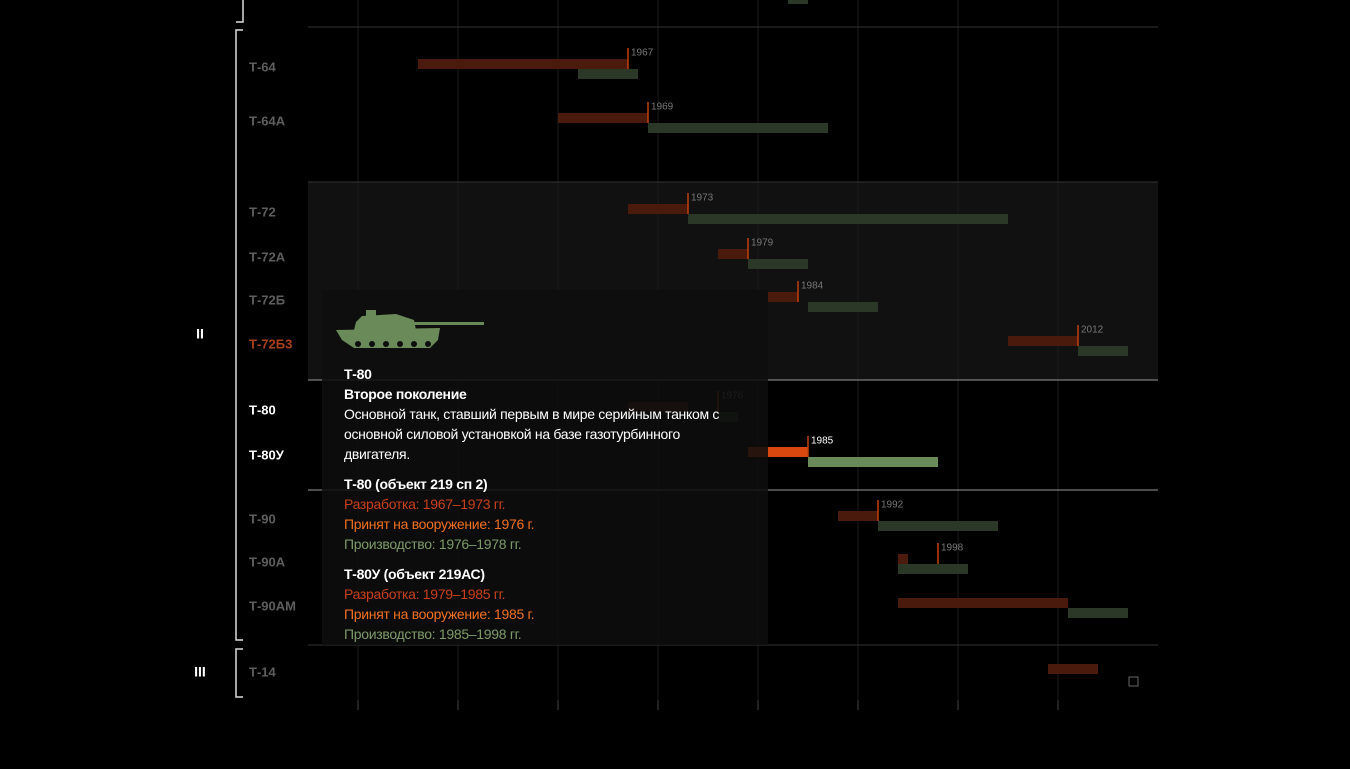  I want to click on row-label: Т-90АМ, so click(272, 605).